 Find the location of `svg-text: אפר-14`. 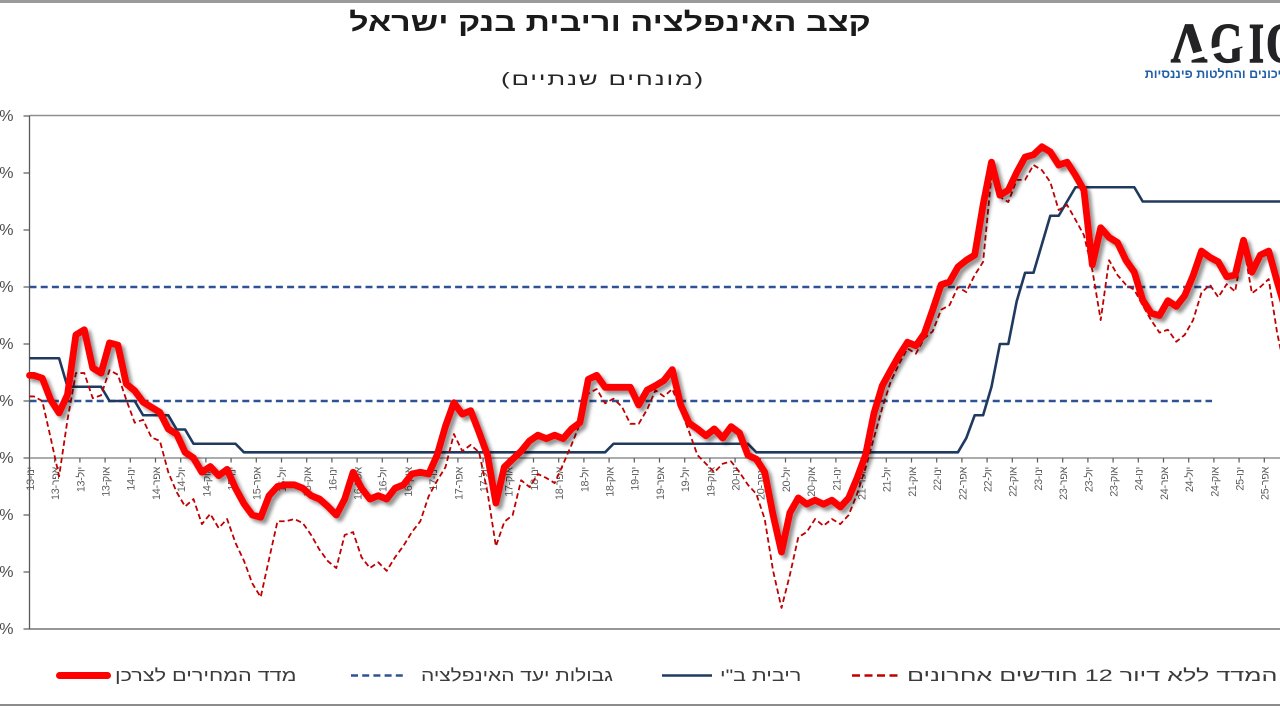

svg-text: אפר-14 is located at coordinates (157, 482).